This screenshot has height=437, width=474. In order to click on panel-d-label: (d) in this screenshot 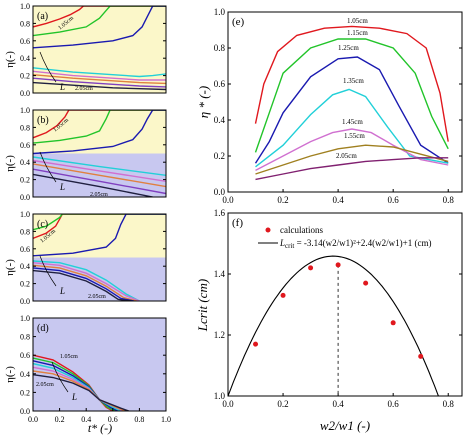, I will do `click(43, 328)`.